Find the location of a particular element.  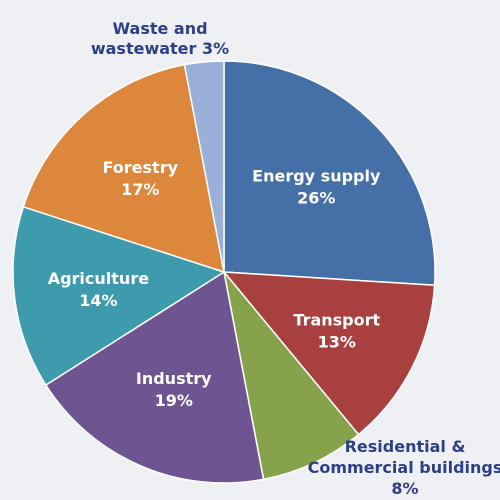

slice-label-transport: Transport 13% is located at coordinates (336, 330).